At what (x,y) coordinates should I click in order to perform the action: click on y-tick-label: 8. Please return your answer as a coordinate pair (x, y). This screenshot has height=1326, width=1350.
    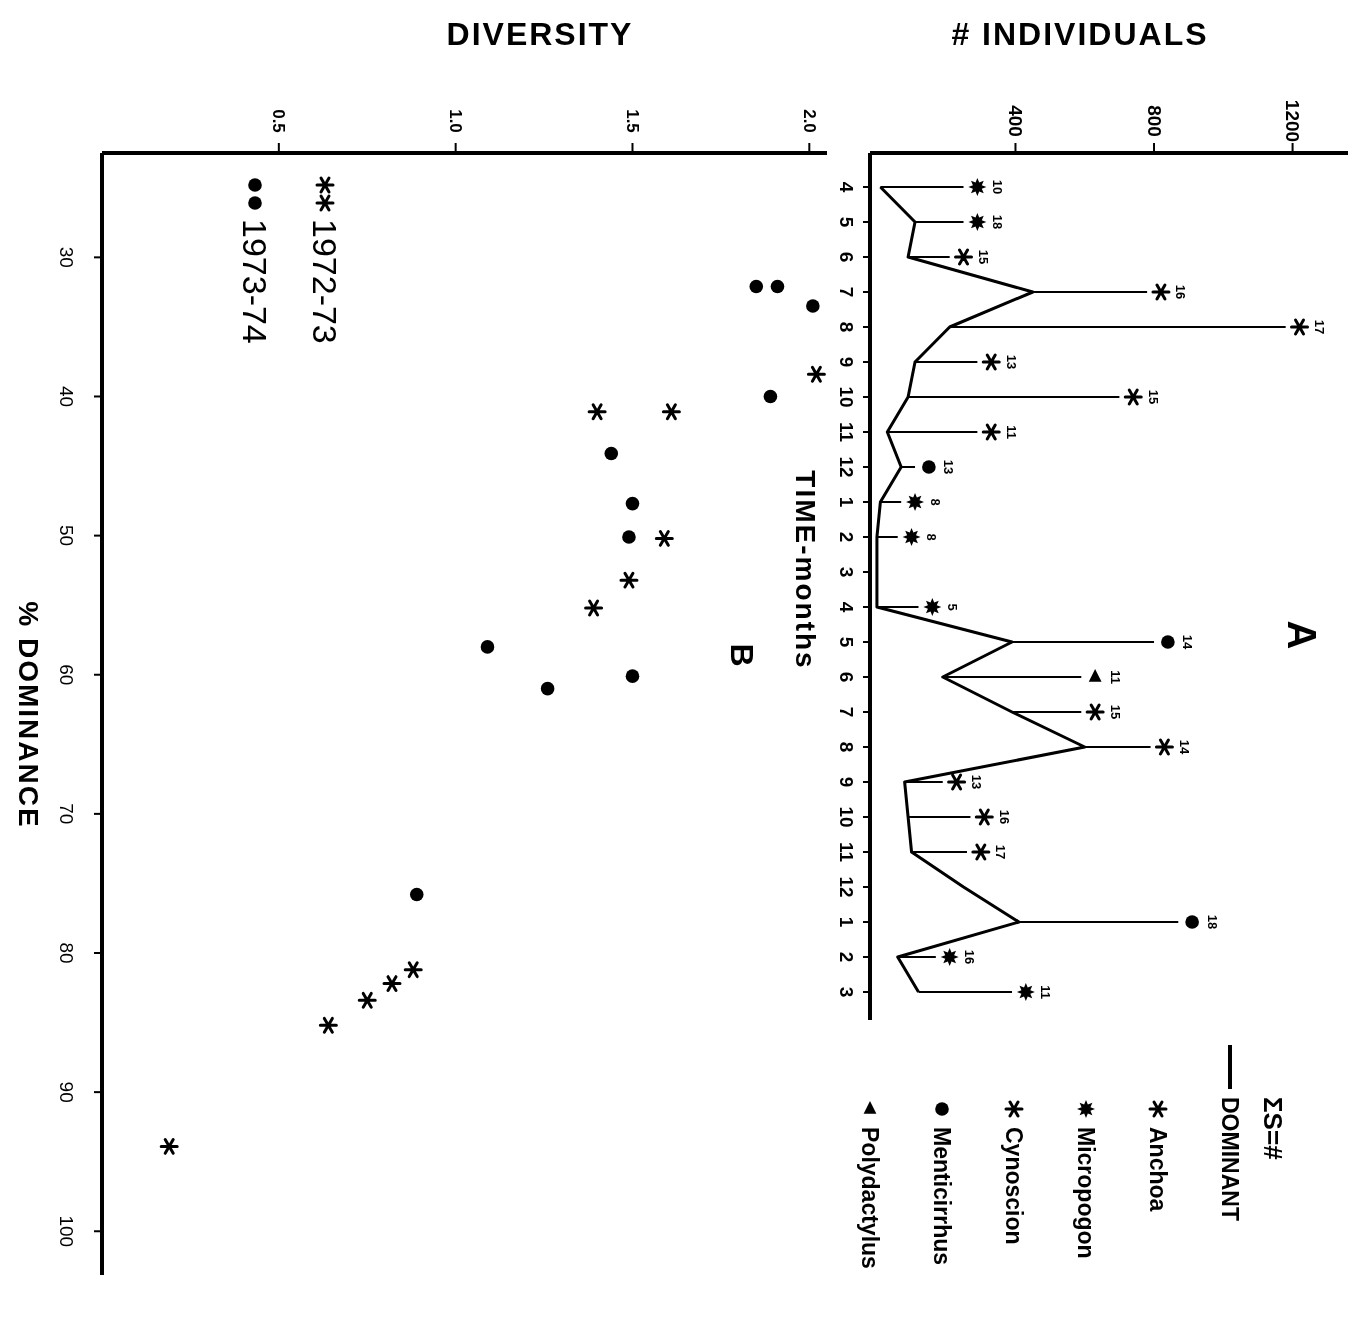
    Looking at the image, I should click on (846, 747).